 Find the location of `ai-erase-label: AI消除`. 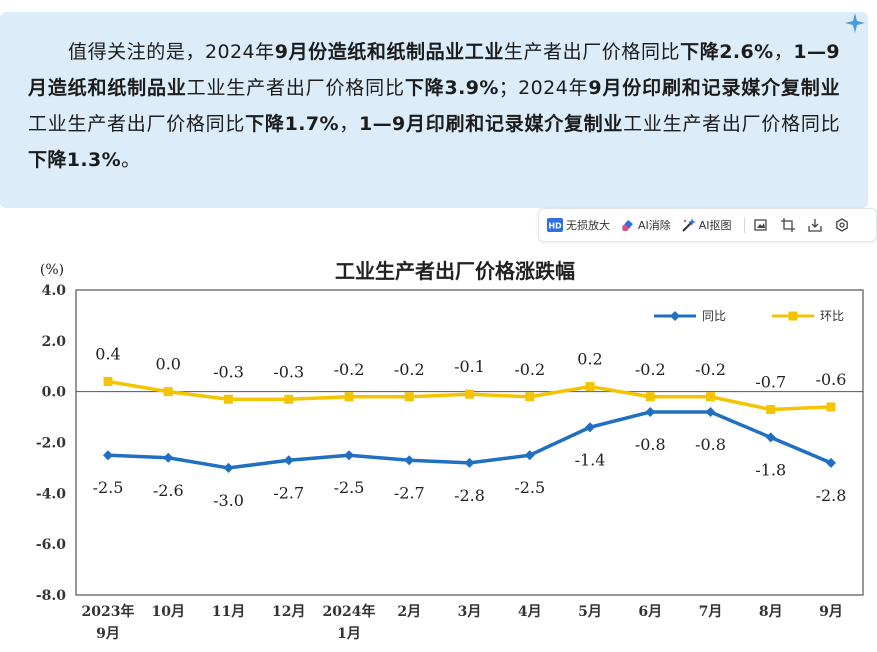

ai-erase-label: AI消除 is located at coordinates (654, 225).